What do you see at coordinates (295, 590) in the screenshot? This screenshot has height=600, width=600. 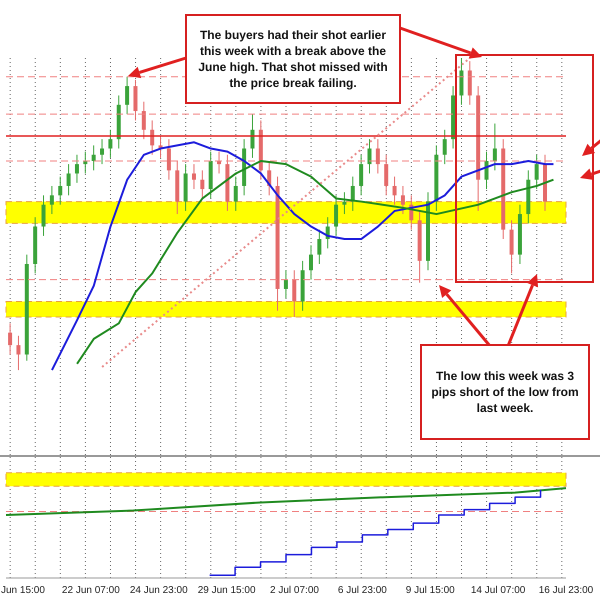 I see `x-tick-label: 2 Jul 07:00` at bounding box center [295, 590].